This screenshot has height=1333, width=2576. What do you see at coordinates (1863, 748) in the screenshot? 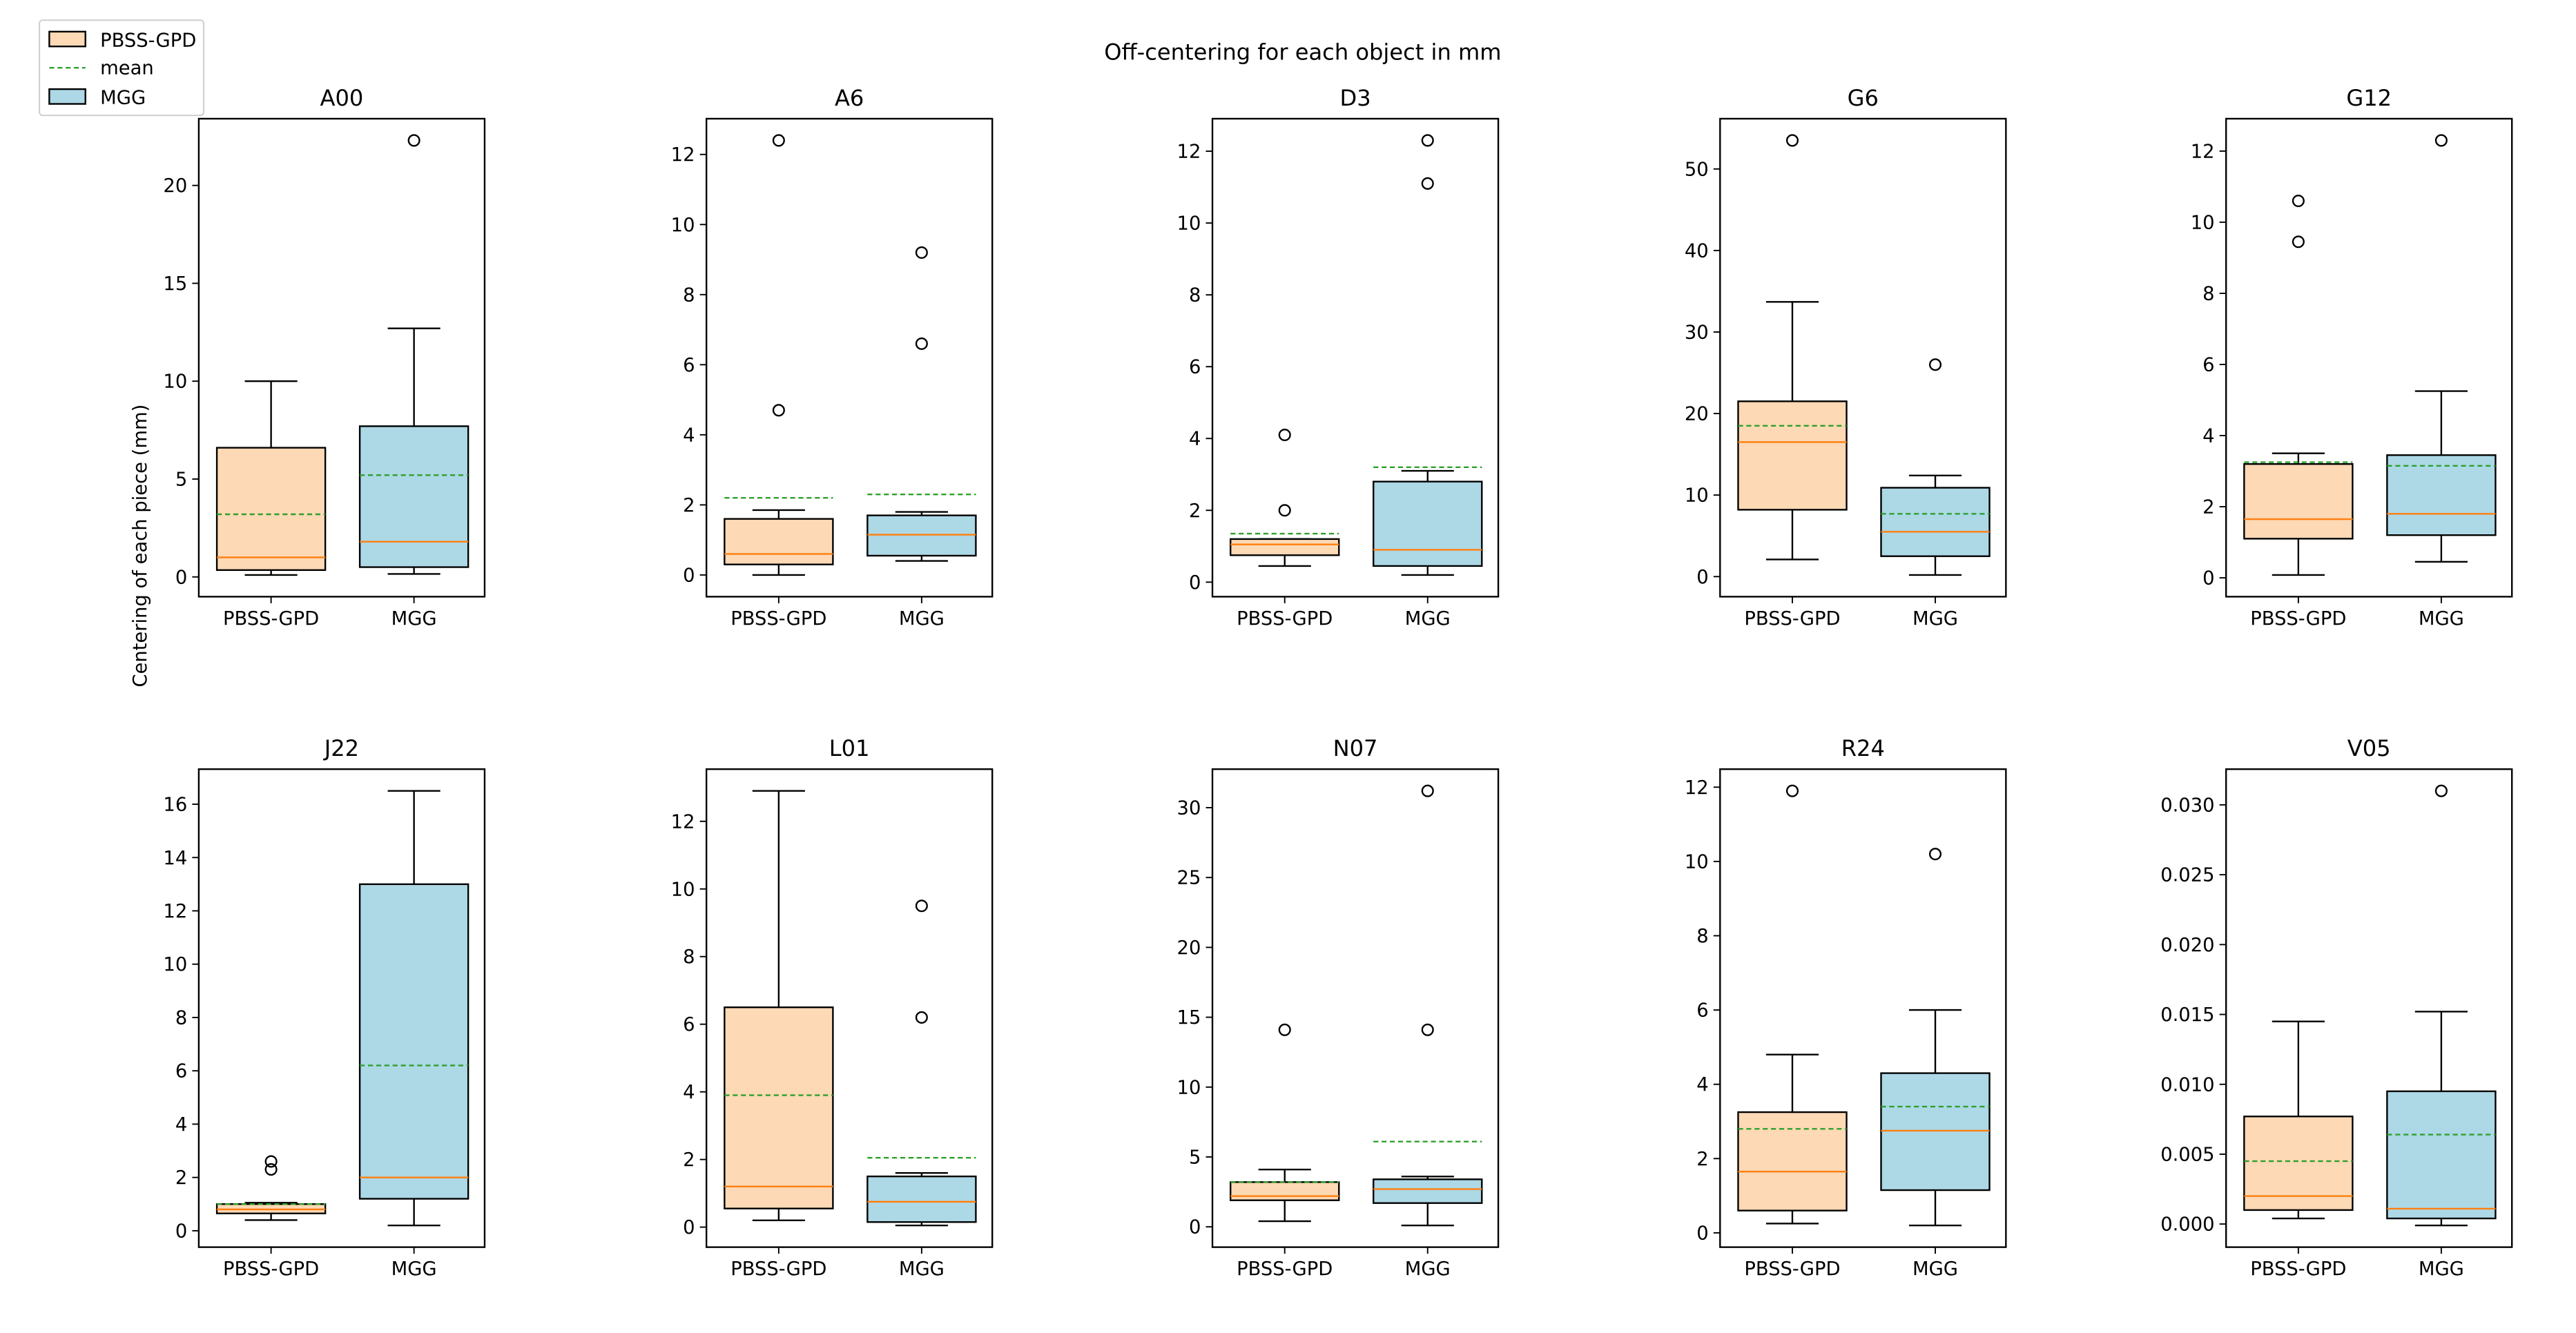
I see `panel-title: R24` at bounding box center [1863, 748].